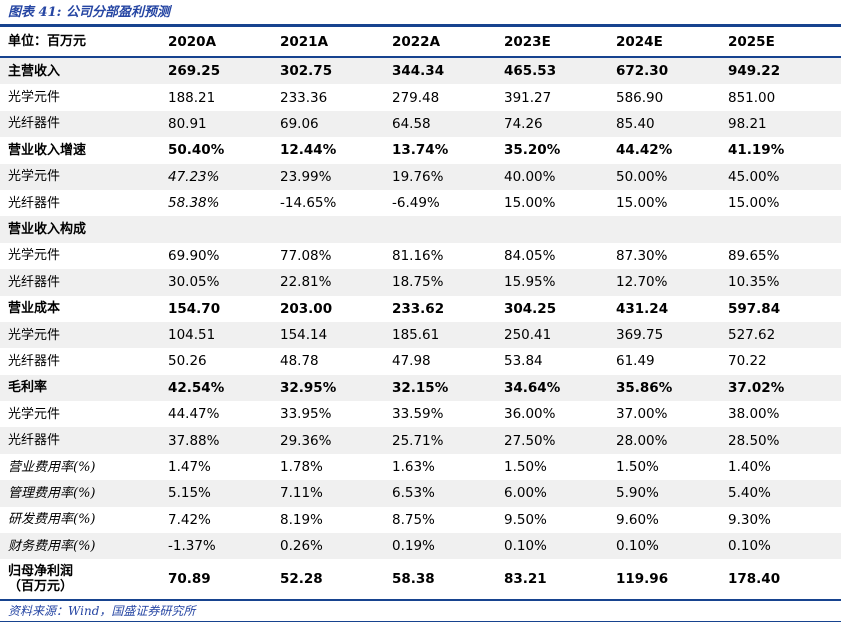  What do you see at coordinates (644, 387) in the screenshot?
I see `cell: 35.86%` at bounding box center [644, 387].